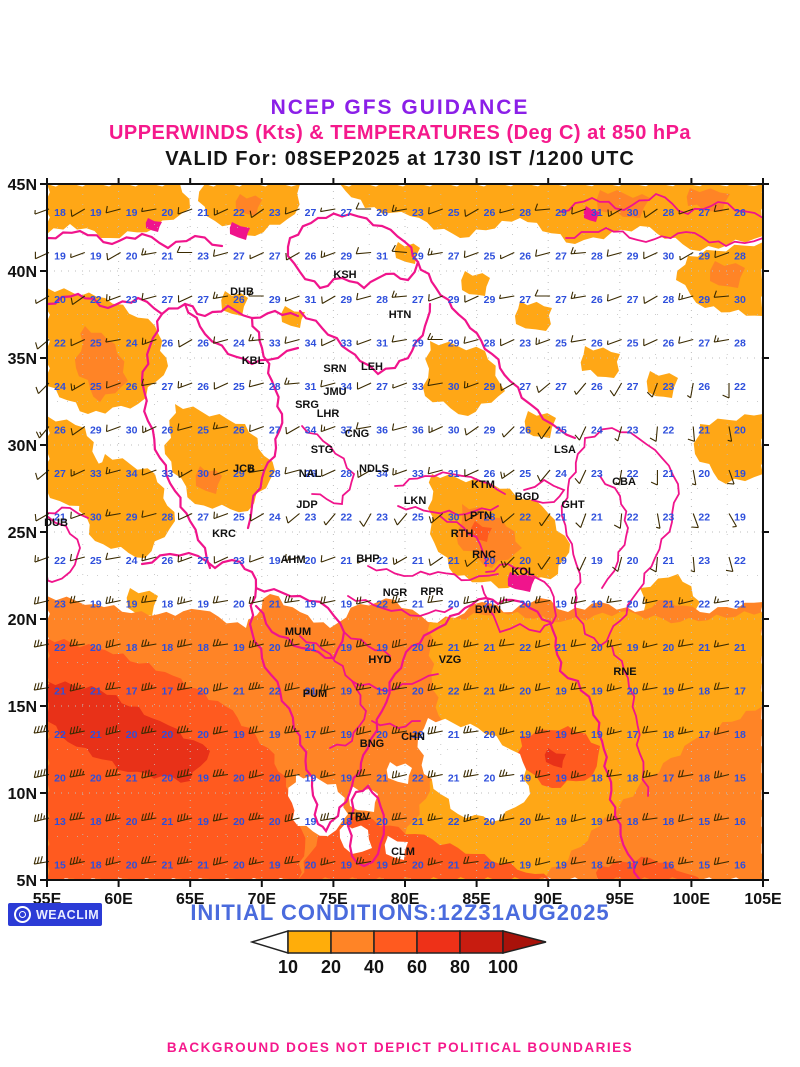 The height and width of the screenshot is (1067, 800). What do you see at coordinates (633, 822) in the screenshot?
I see `temp-value: 18` at bounding box center [633, 822].